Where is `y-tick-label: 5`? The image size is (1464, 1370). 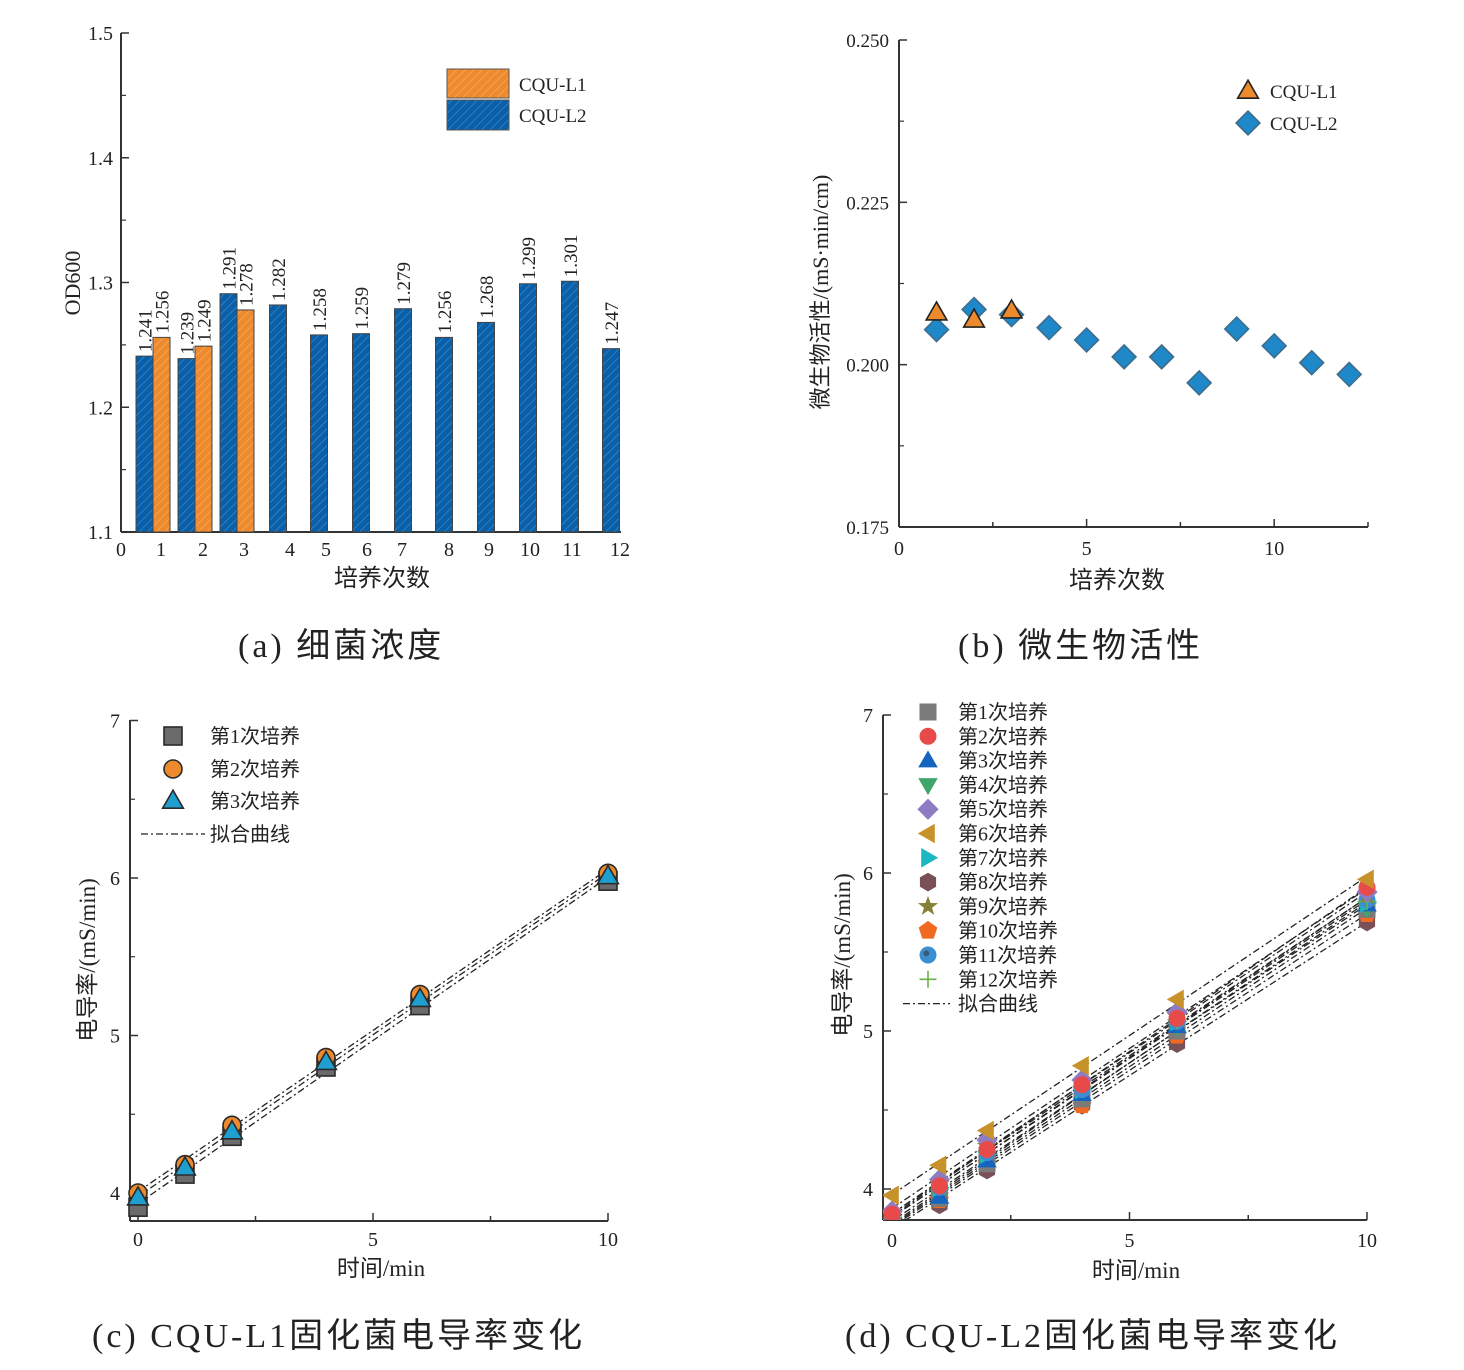
y-tick-label: 5 is located at coordinates (868, 1032).